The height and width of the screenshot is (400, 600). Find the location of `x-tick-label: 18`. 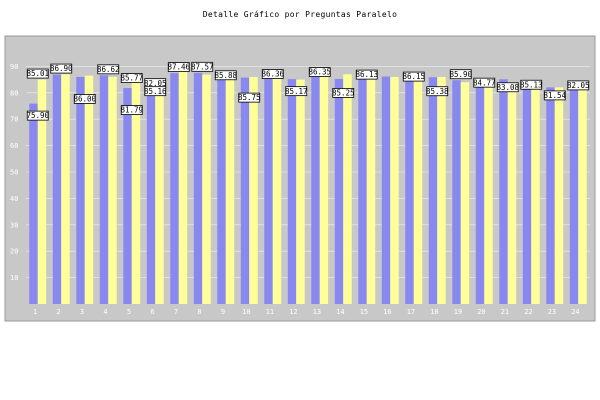

x-tick-label: 18 is located at coordinates (434, 312).